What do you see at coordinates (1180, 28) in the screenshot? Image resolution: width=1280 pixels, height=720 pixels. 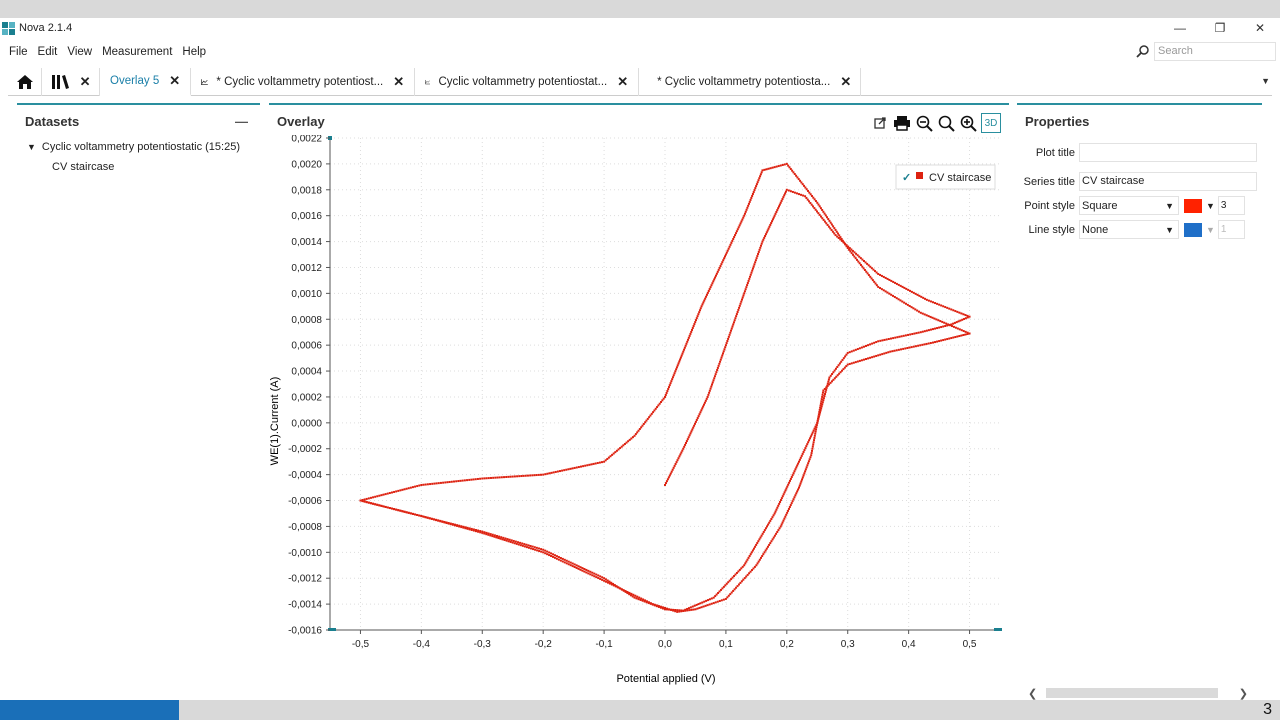 I see `minimize-button: —` at bounding box center [1180, 28].